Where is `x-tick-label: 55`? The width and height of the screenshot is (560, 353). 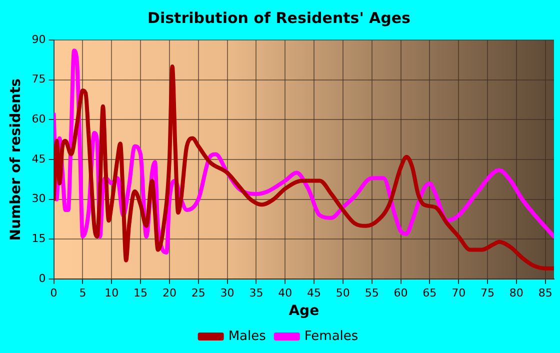 x-tick-label: 55 is located at coordinates (371, 293).